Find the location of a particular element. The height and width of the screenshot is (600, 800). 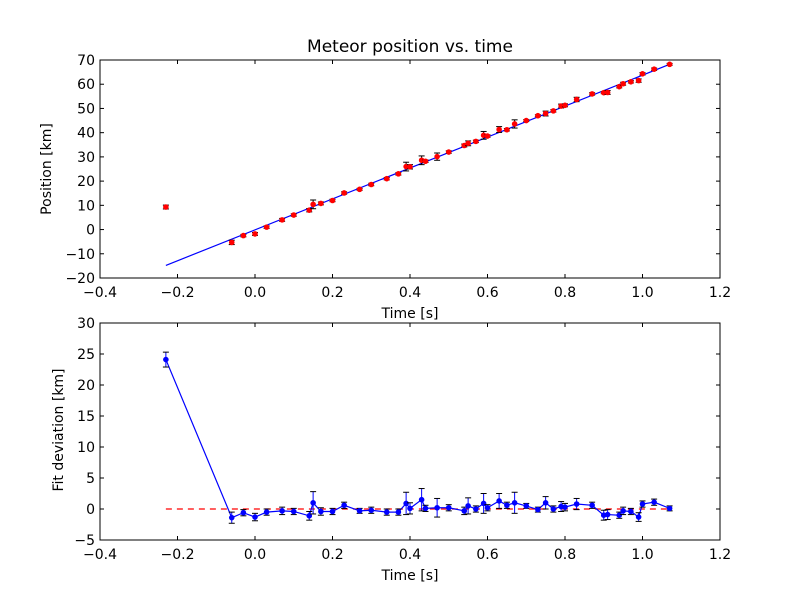

position-x-tick-label: 1.0 is located at coordinates (642, 293).